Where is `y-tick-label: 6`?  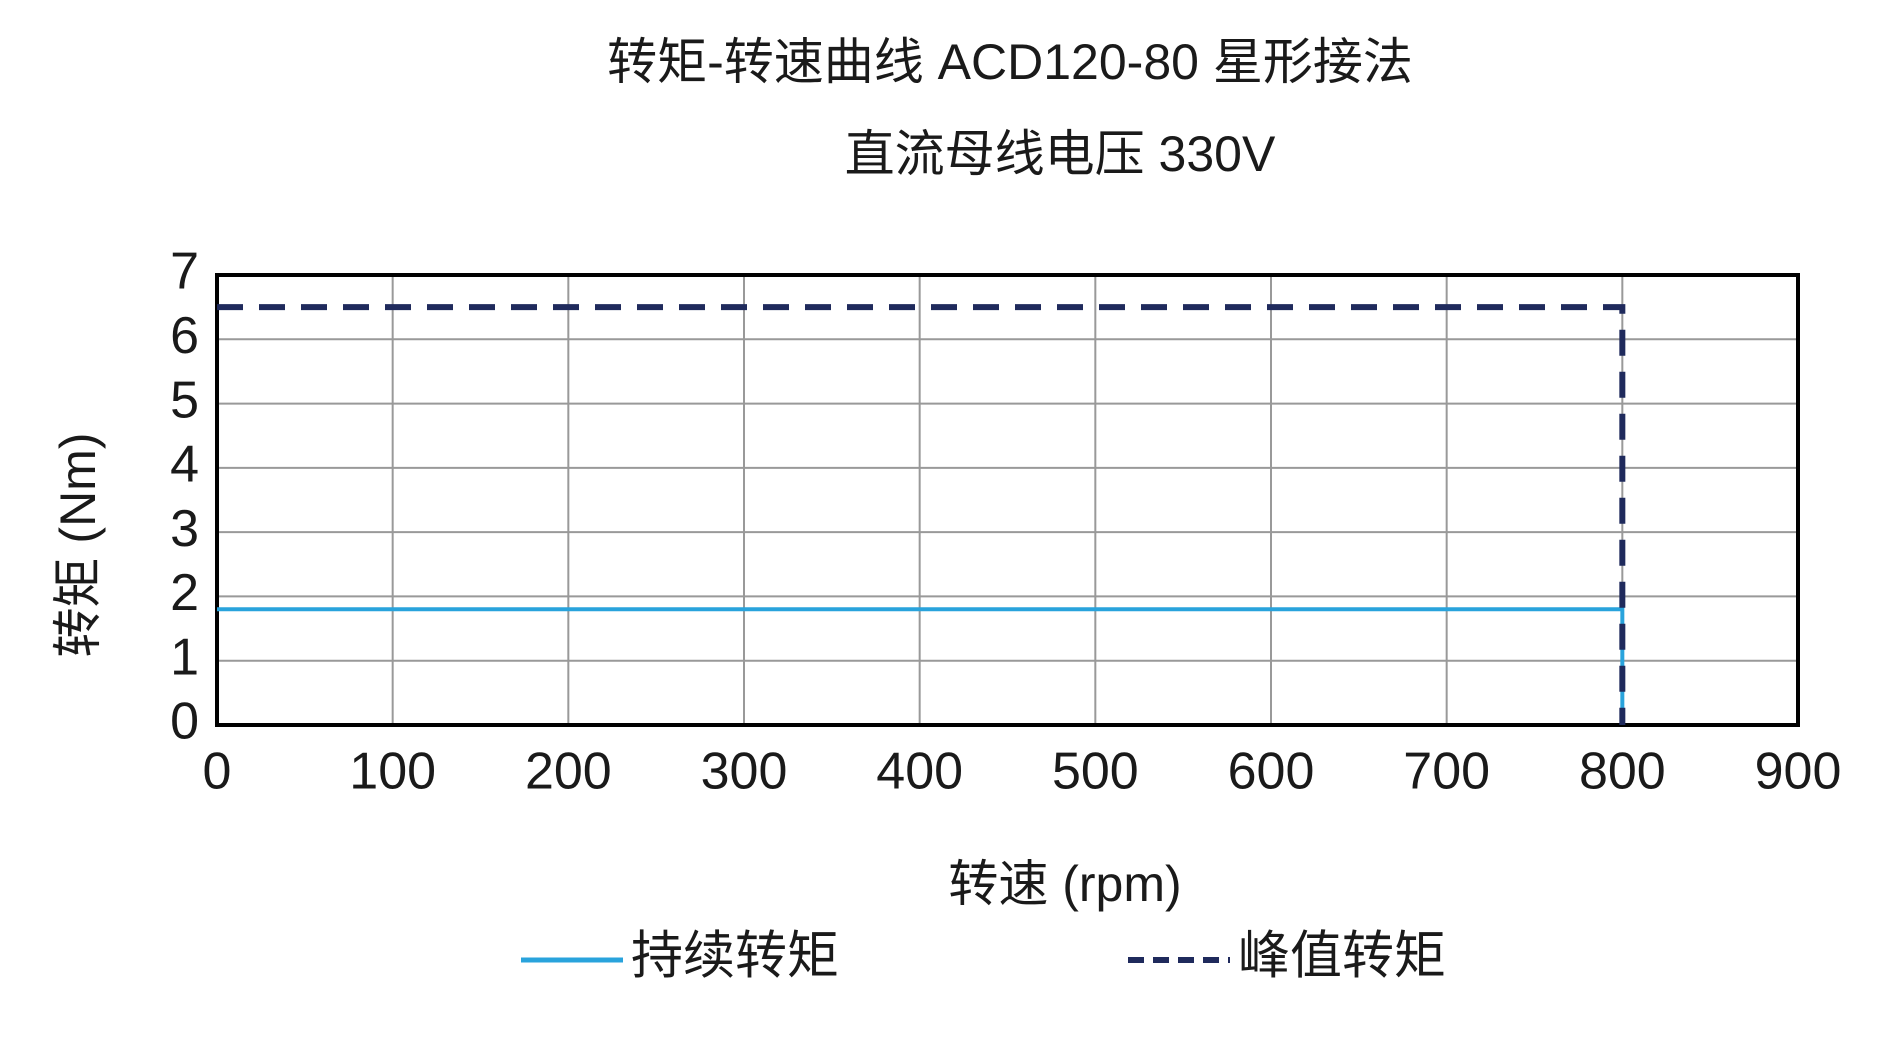 y-tick-label: 6 is located at coordinates (184, 336).